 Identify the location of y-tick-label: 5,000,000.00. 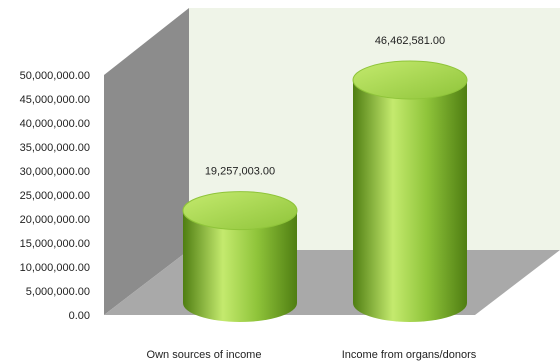
(58, 292).